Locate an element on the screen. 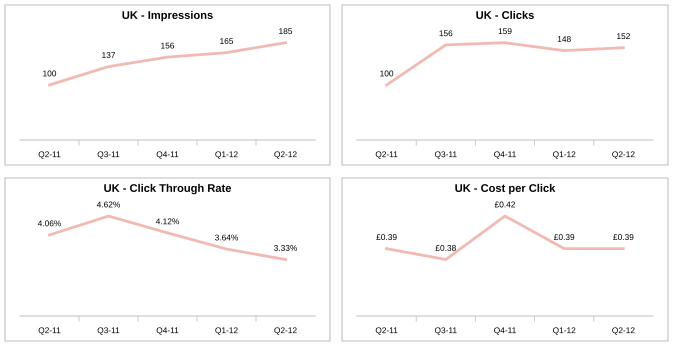  data-label: 3.64% is located at coordinates (226, 237).